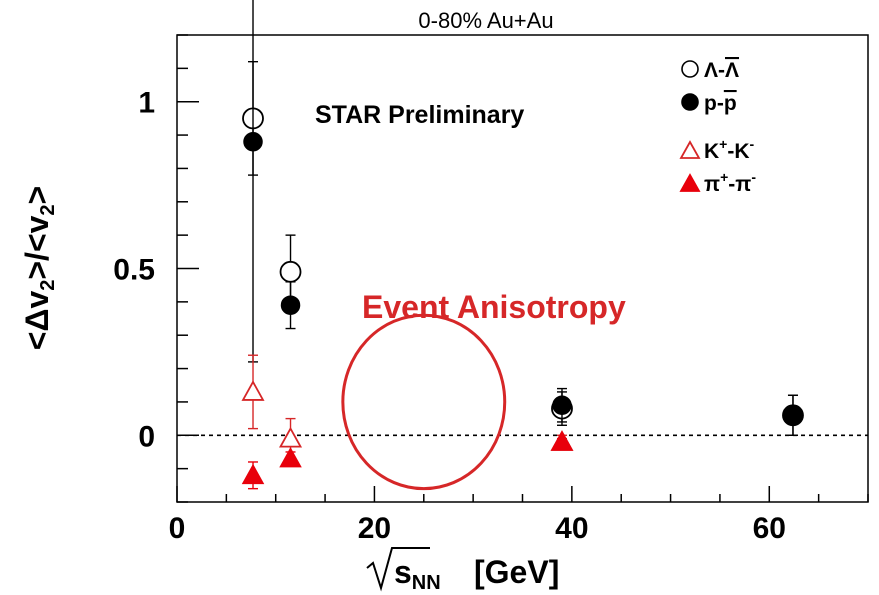 Image resolution: width=879 pixels, height=595 pixels. I want to click on highlight-ellipse, so click(424, 402).